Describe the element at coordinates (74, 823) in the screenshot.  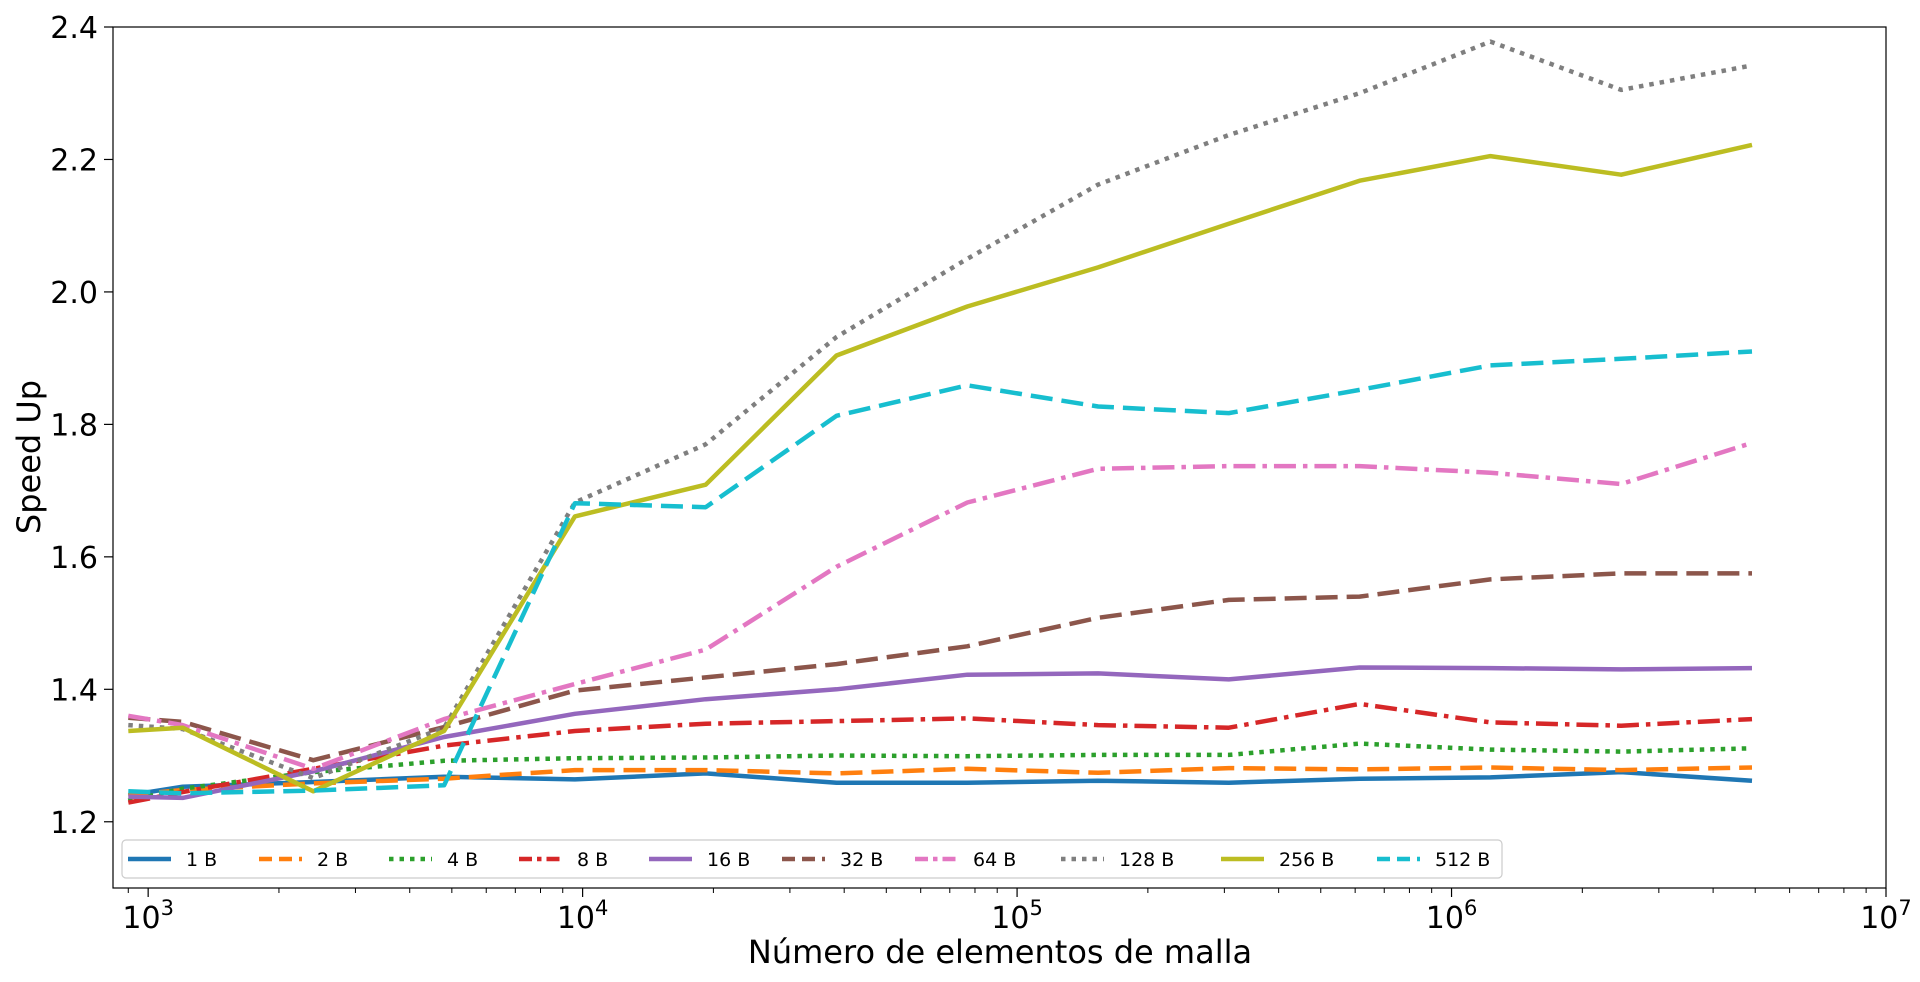
I see `y-tick-label: 1.2` at that location.